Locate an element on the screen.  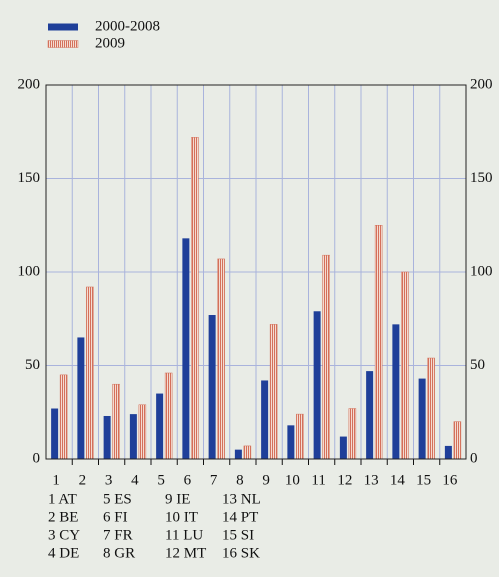
y-tick-label: 0 is located at coordinates (37, 458).